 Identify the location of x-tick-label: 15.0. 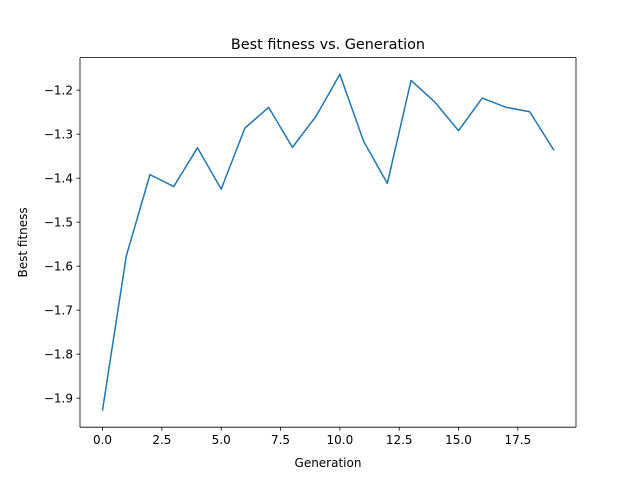
(458, 440).